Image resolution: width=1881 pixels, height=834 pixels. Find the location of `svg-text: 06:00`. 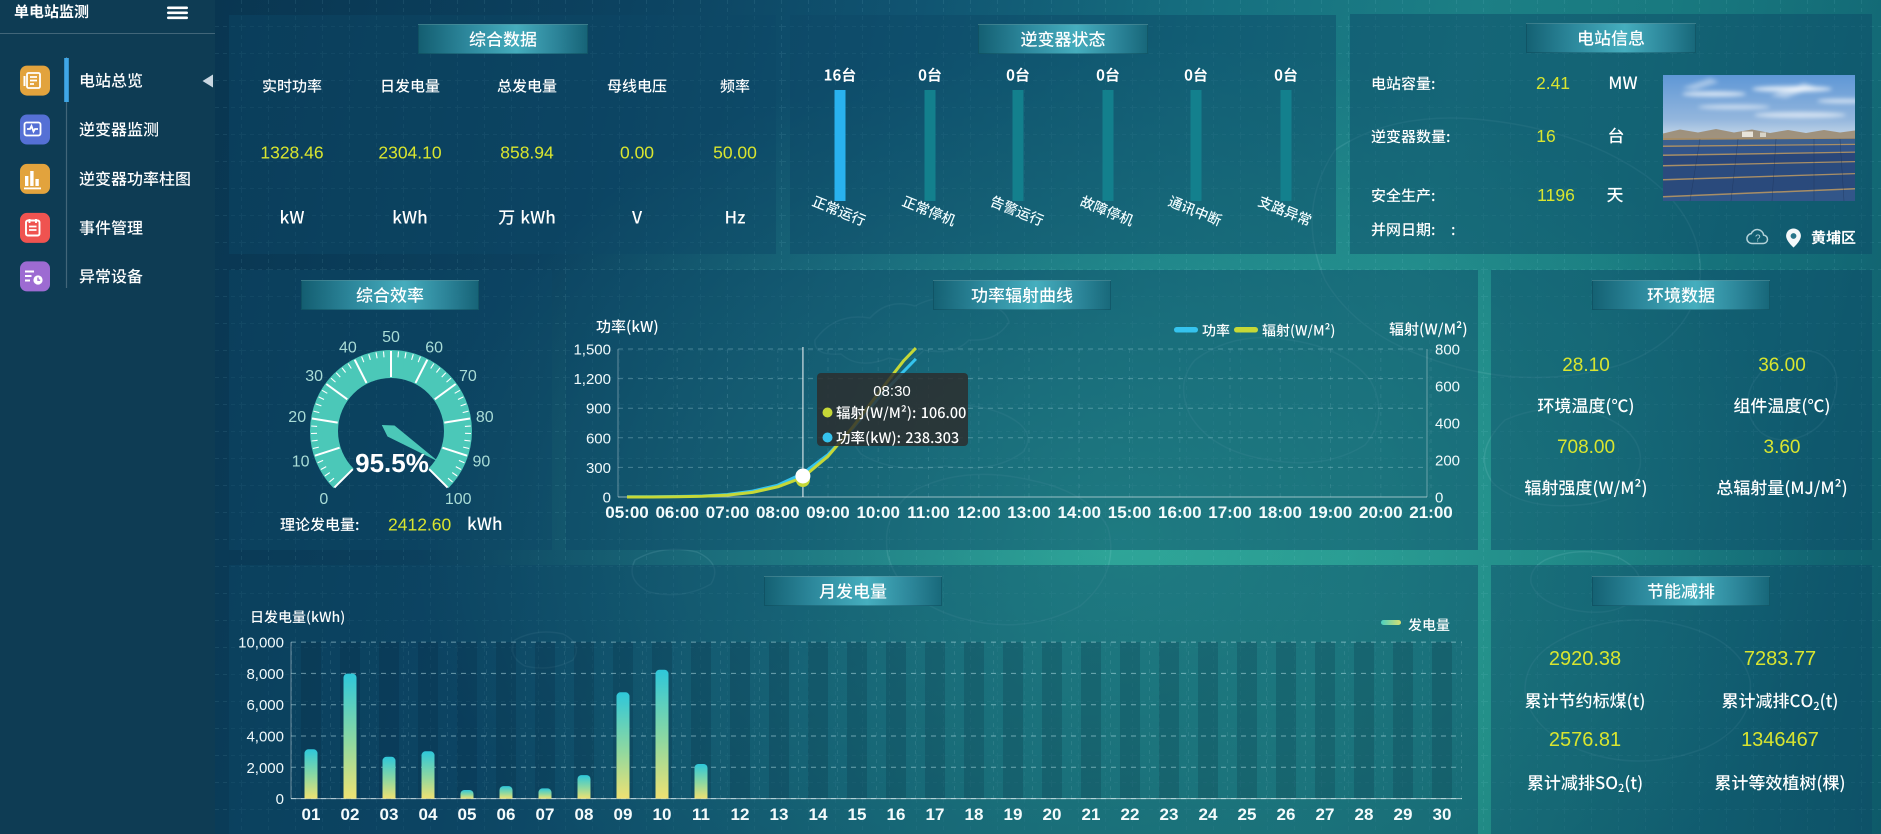

svg-text: 06:00 is located at coordinates (676, 512).